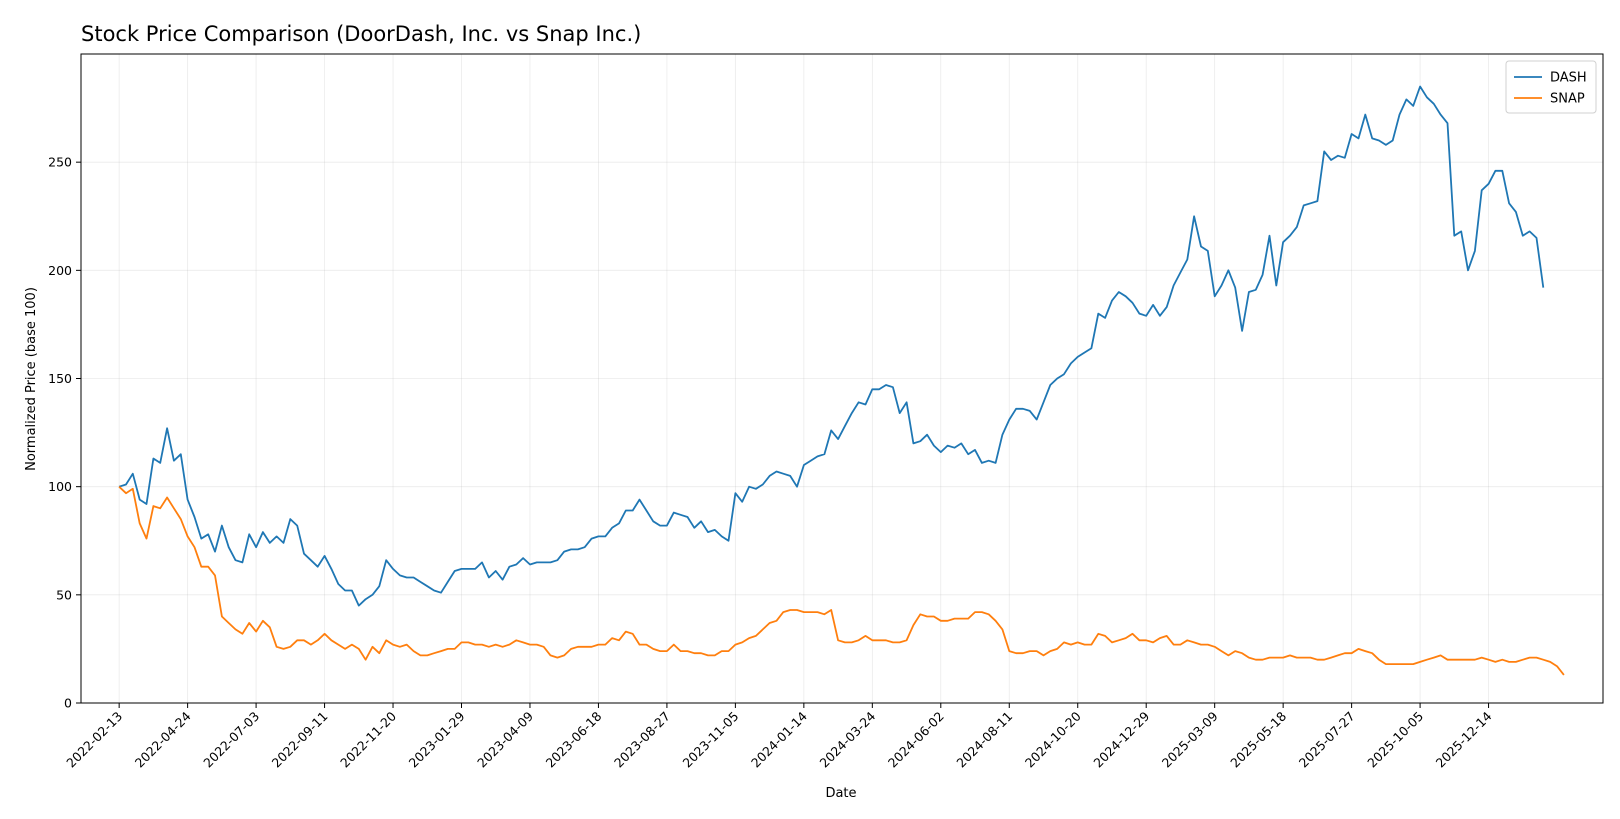 The image size is (1620, 819). What do you see at coordinates (574, 739) in the screenshot?
I see `x-tick-label: 2023-06-18` at bounding box center [574, 739].